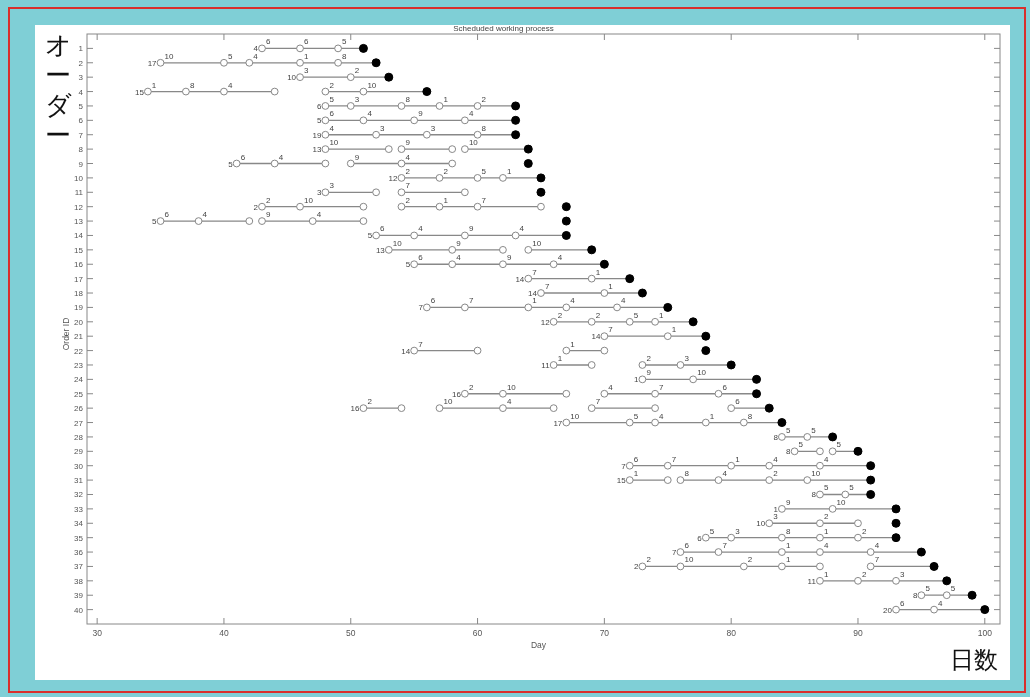 The width and height of the screenshot is (1030, 697). I want to click on y-tick-label: 25, so click(79, 394).